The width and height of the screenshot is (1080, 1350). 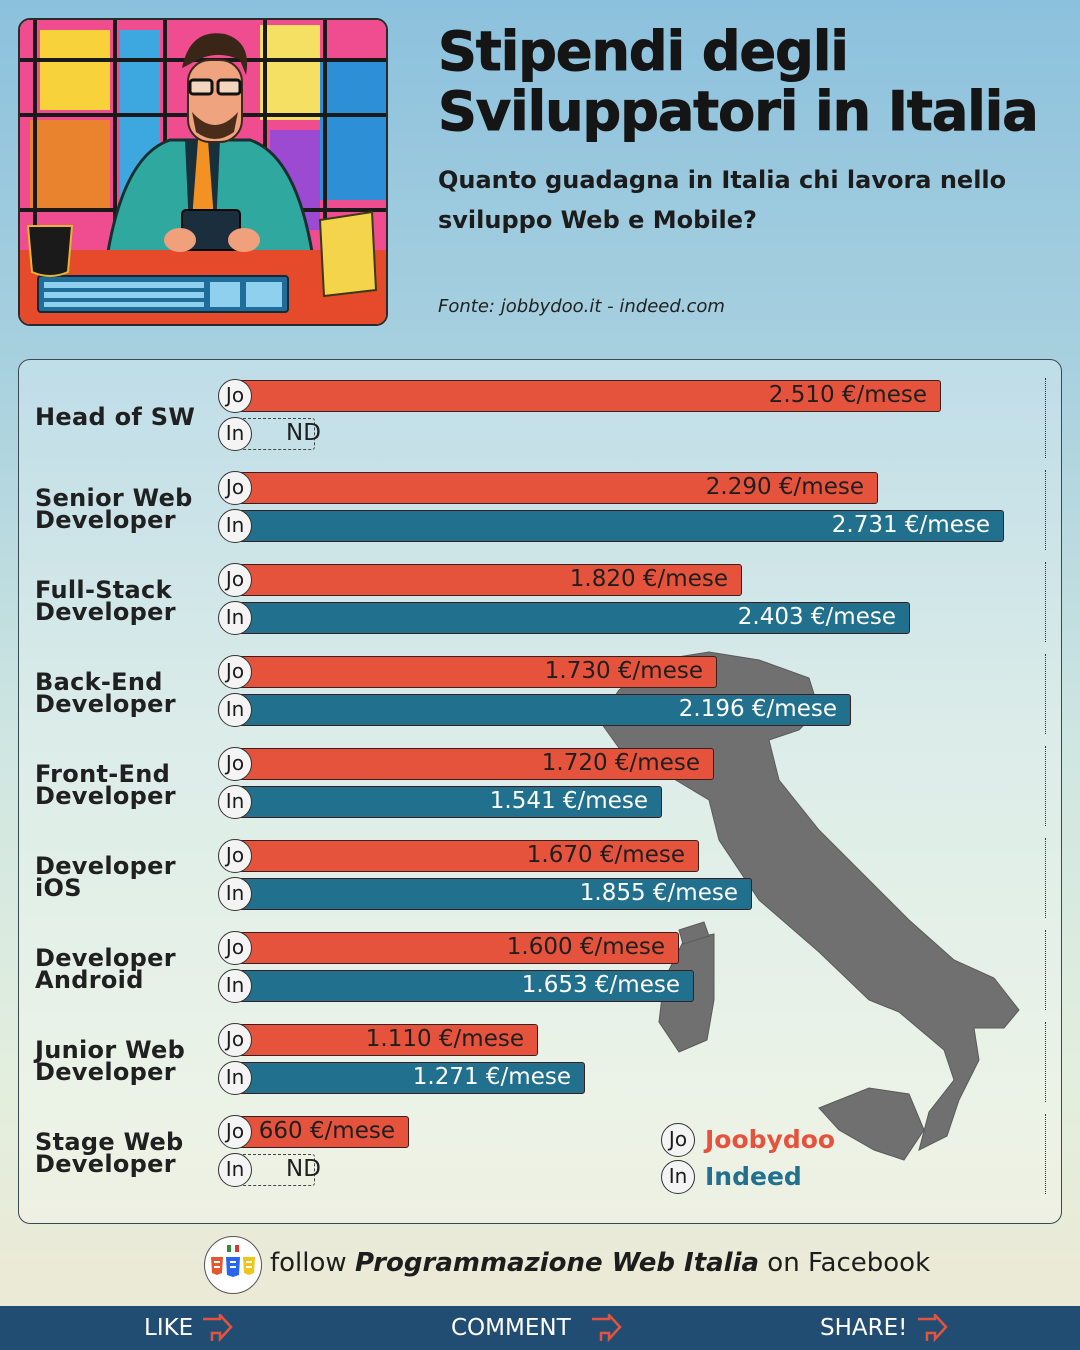 I want to click on follow-page-name: Programmazione Web Italia, so click(x=557, y=1263).